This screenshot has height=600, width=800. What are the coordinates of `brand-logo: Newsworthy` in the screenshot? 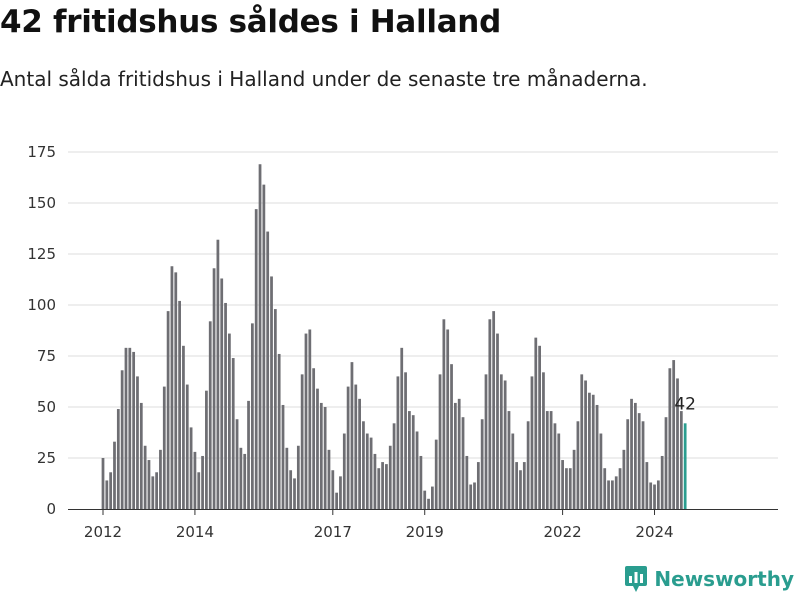 It's located at (709, 579).